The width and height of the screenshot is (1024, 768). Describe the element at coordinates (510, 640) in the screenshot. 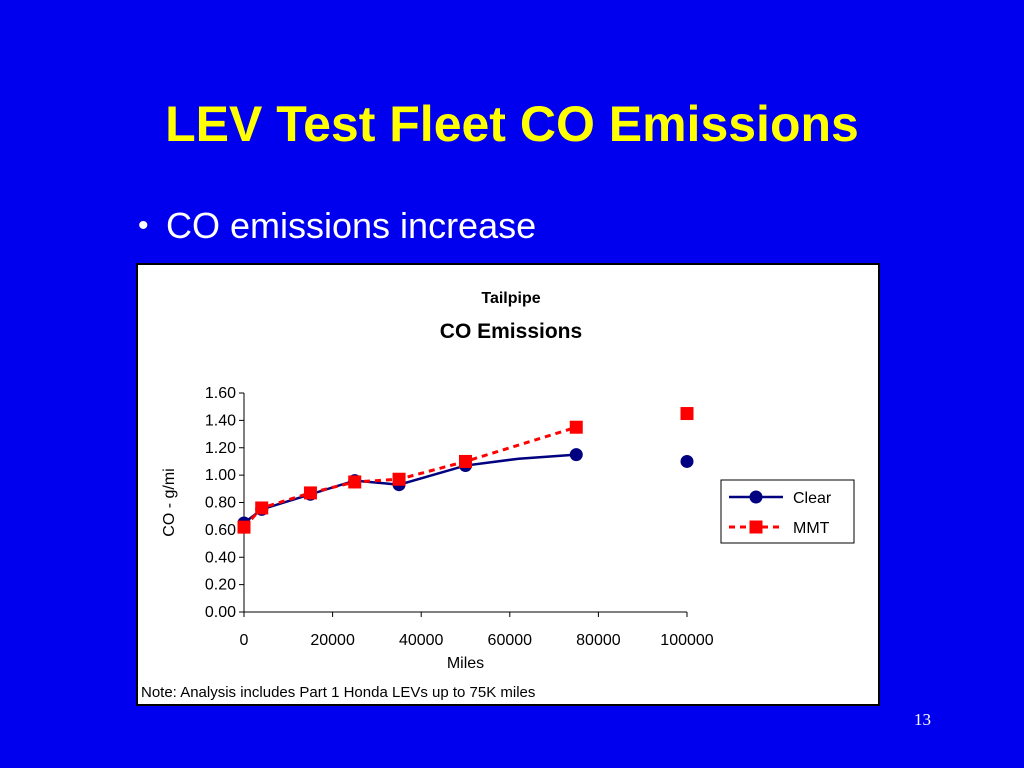

I see `x-tick-label: 60000` at that location.